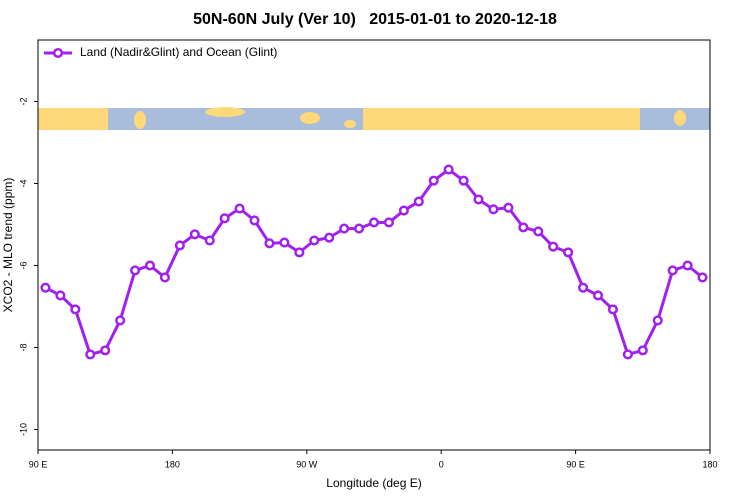 Image resolution: width=750 pixels, height=500 pixels. What do you see at coordinates (23, 101) in the screenshot?
I see `y-tick-label: -2` at bounding box center [23, 101].